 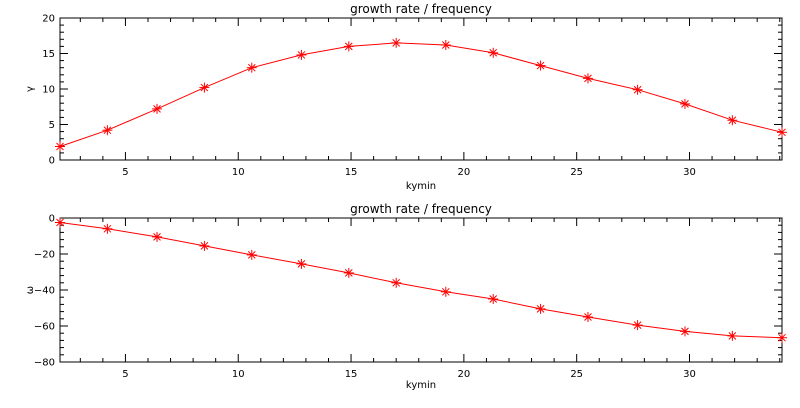 I want to click on panel2-title: growth rate / frequency, so click(x=421, y=209).